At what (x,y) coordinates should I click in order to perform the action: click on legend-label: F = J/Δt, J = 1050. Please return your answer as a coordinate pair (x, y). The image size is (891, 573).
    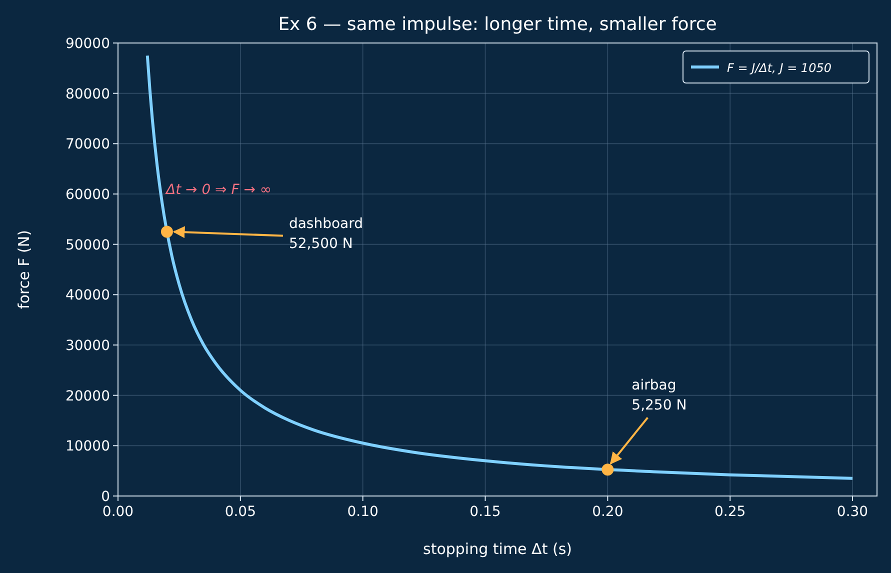
    Looking at the image, I should click on (779, 68).